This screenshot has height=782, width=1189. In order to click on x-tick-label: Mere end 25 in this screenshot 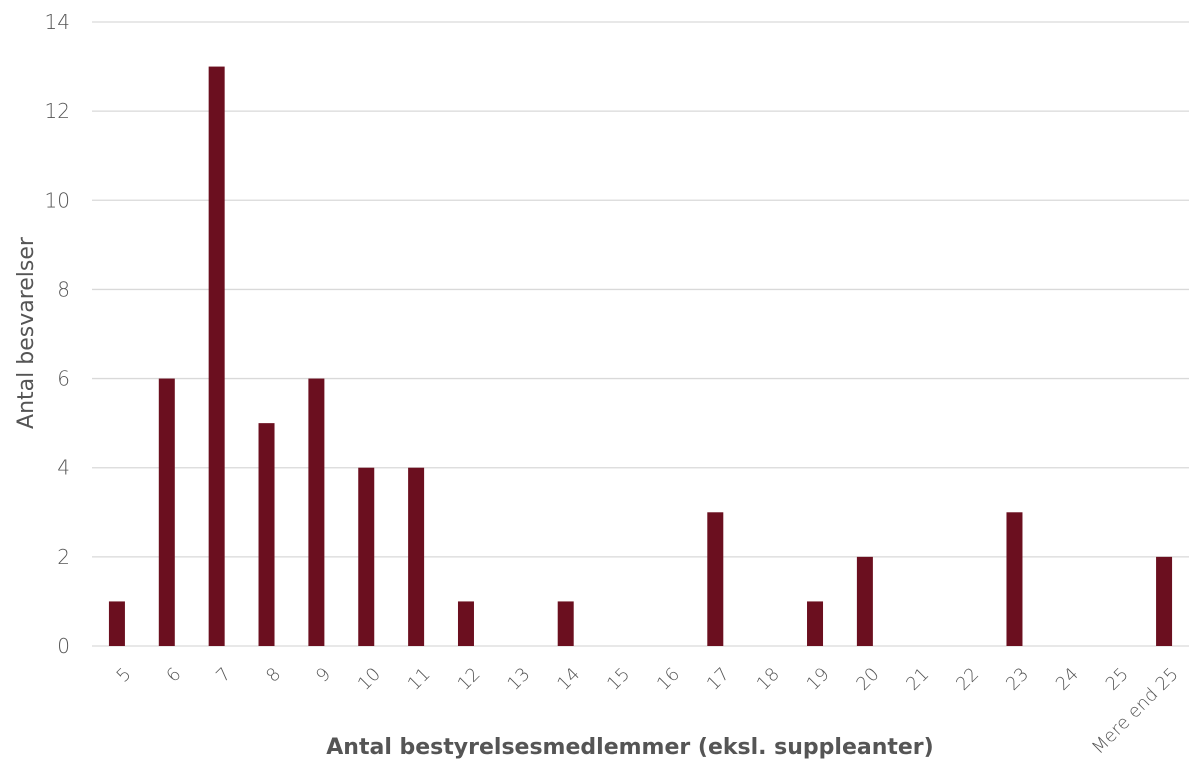, I will do `click(1135, 711)`.